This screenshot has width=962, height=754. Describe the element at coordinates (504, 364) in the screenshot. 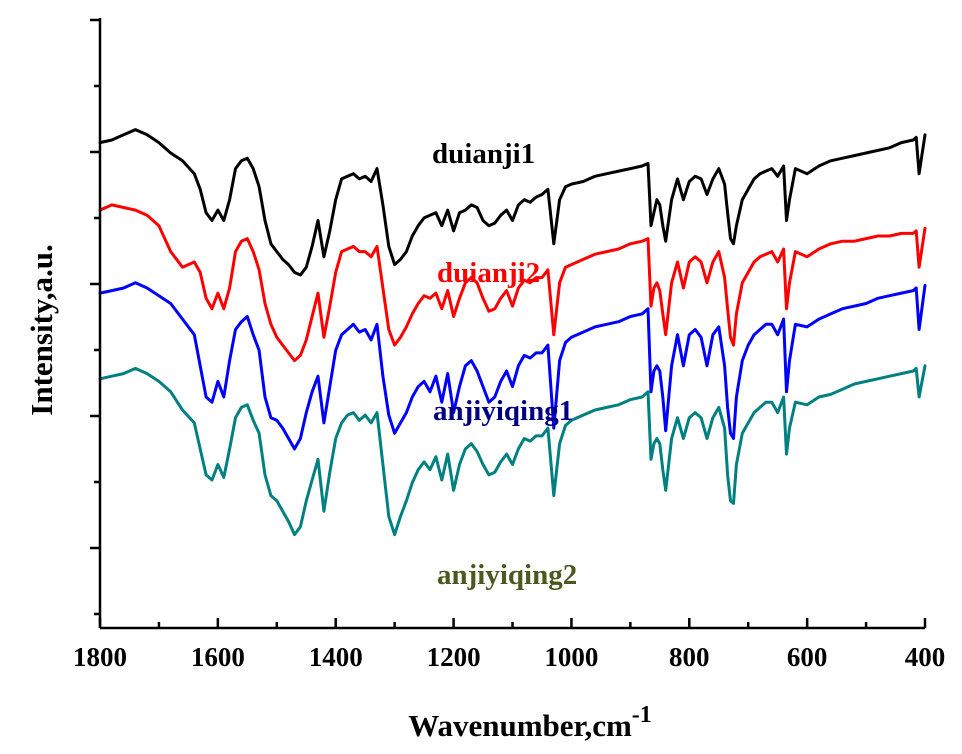

I see `series-labels: duianji1 duianji2 anjiyiqing1 anjiyiqing2` at that location.